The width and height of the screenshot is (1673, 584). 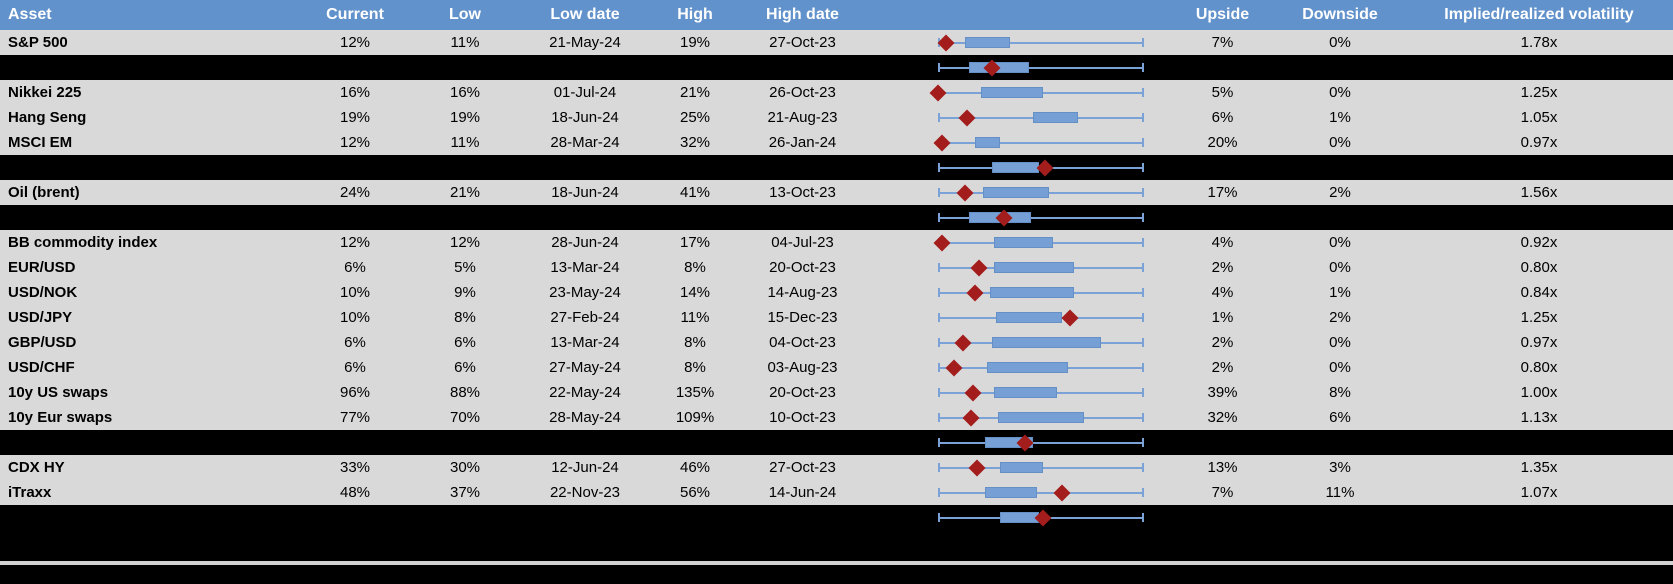 What do you see at coordinates (802, 192) in the screenshot?
I see `high-date-cell: 13-Oct-23` at bounding box center [802, 192].